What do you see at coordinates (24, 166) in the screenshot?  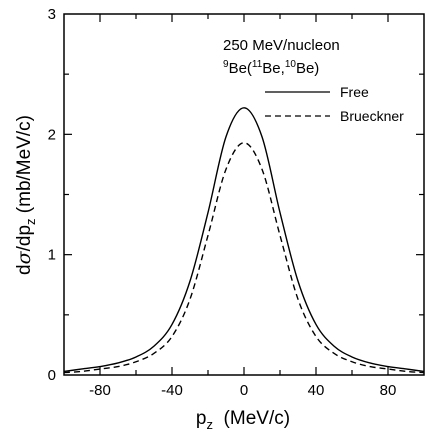 I see `y-axis-title-rest: (mb/MeV/c)` at bounding box center [24, 166].